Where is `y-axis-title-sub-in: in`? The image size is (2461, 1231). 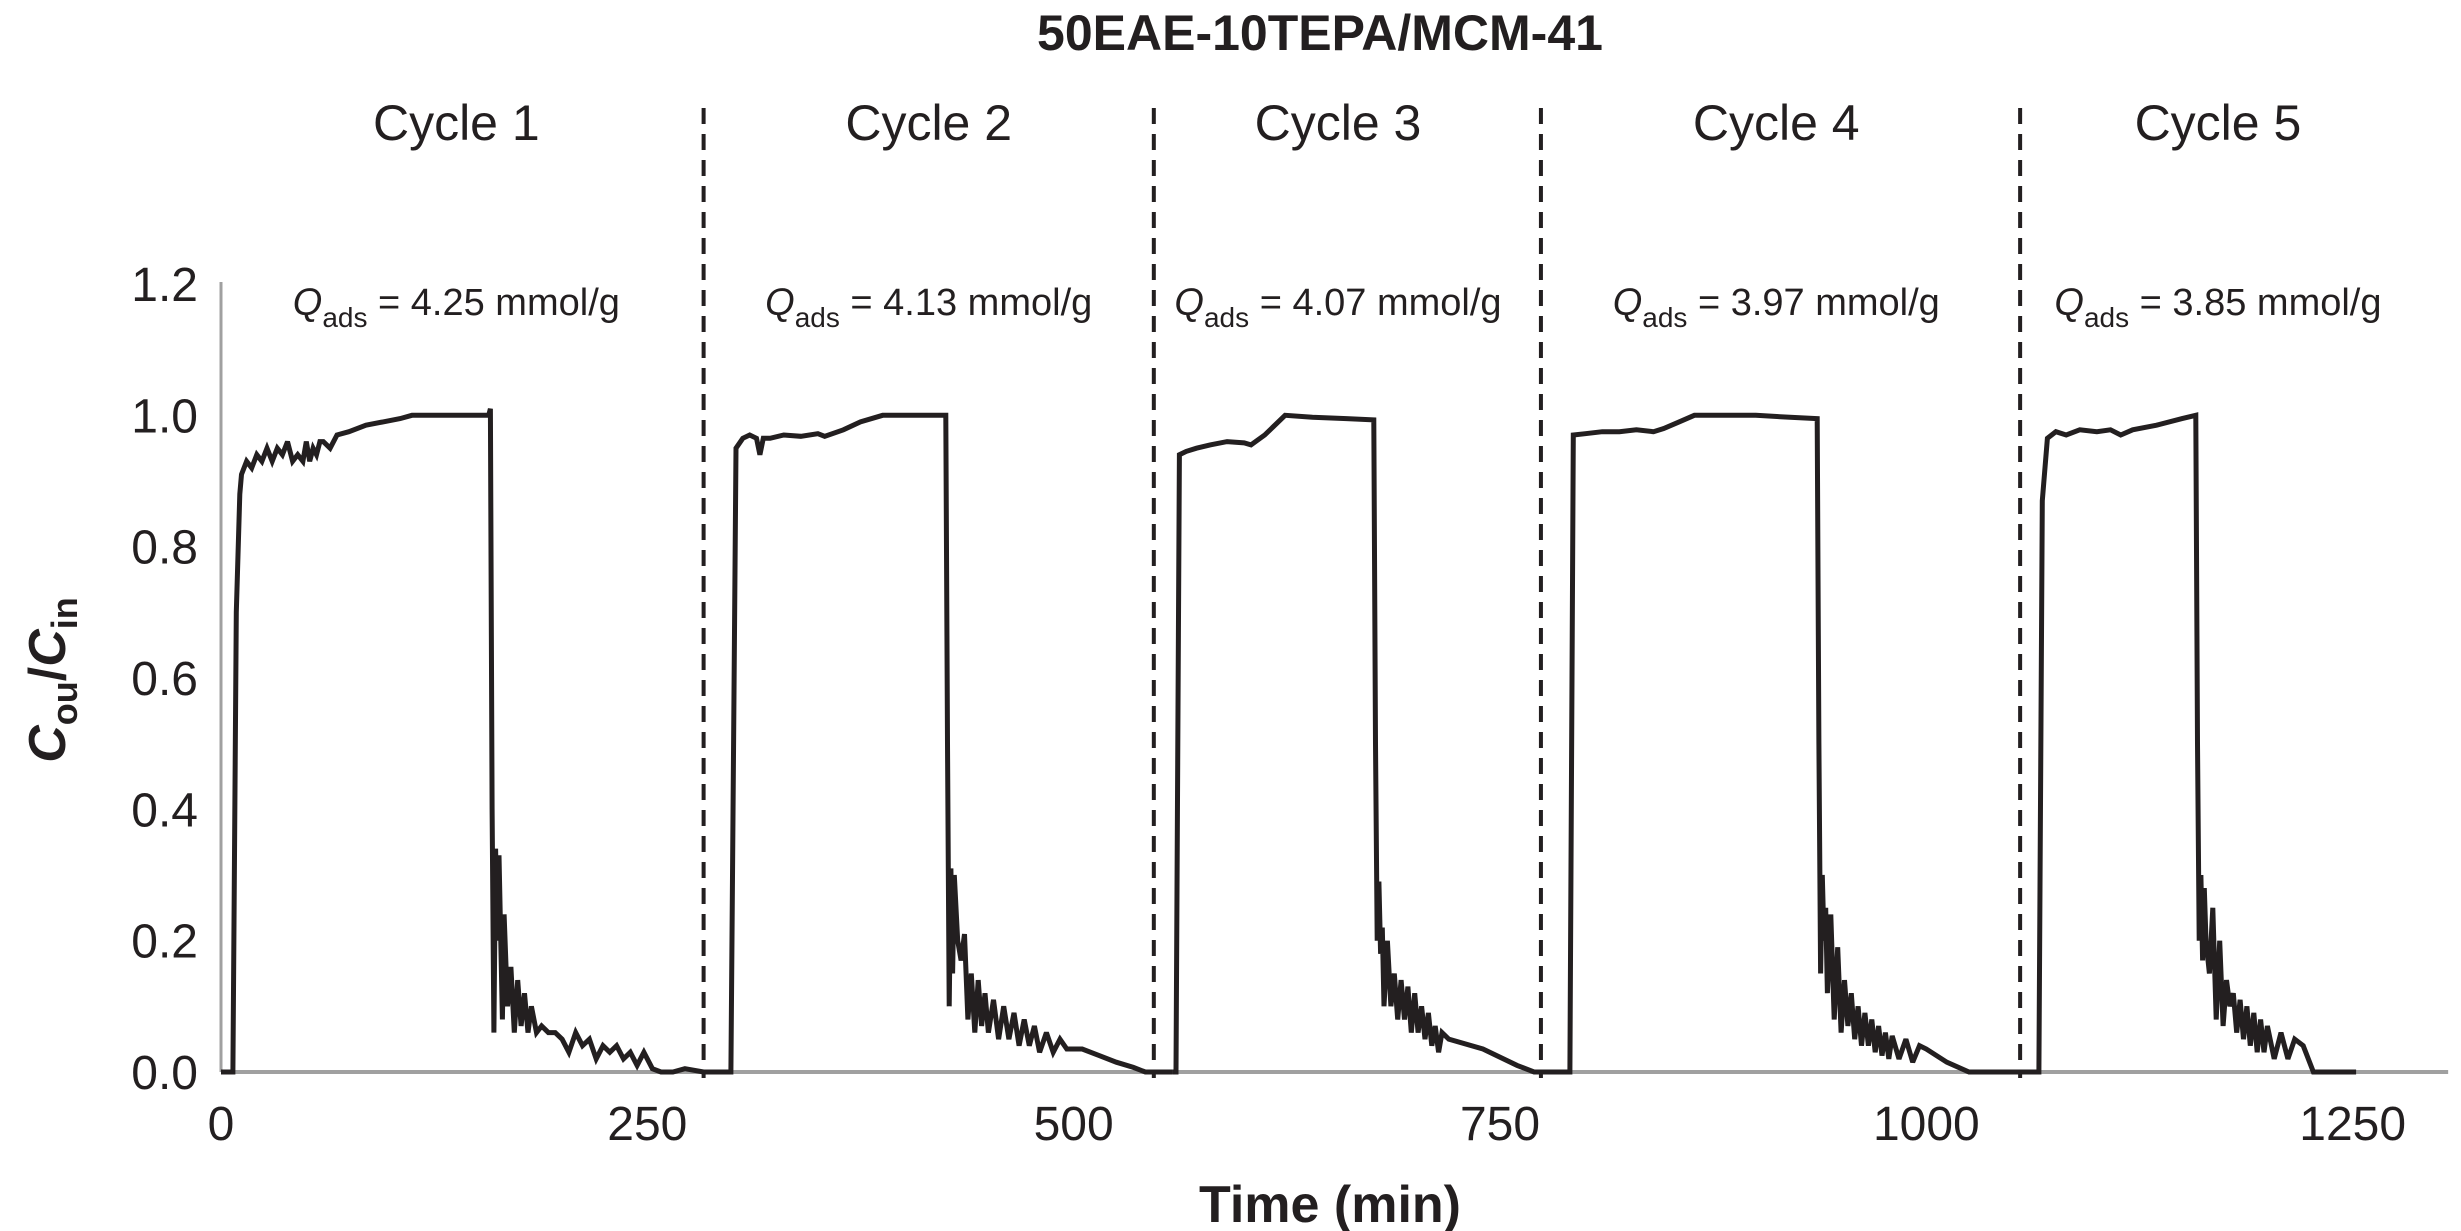 y-axis-title-sub-in: in is located at coordinates (64, 613).